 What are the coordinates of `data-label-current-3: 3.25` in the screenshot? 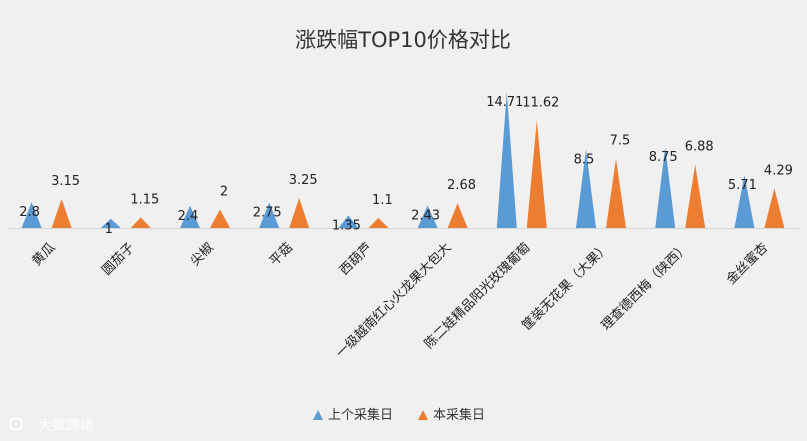 It's located at (303, 180).